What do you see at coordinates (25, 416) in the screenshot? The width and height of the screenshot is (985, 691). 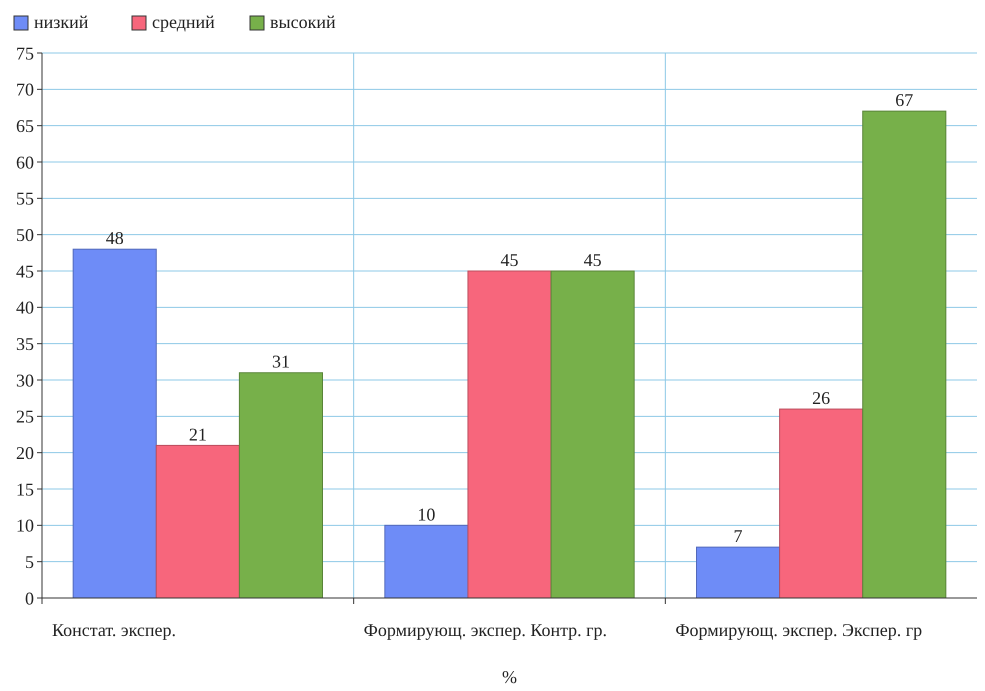 I see `y-tick-label: 25` at bounding box center [25, 416].